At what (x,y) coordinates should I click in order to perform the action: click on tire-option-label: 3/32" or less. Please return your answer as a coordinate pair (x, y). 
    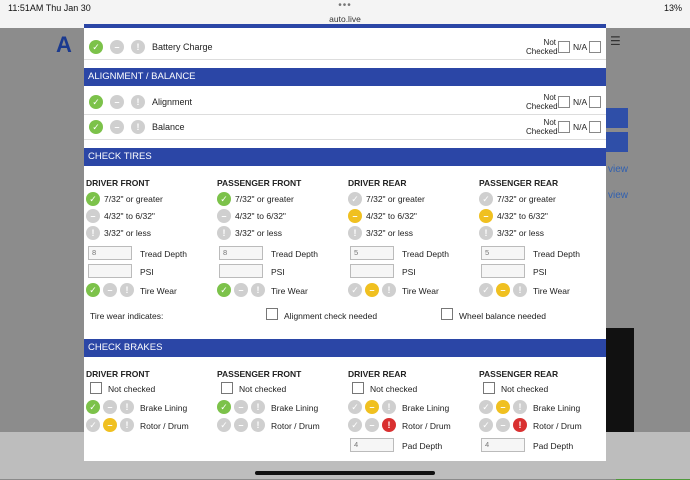
    Looking at the image, I should click on (520, 233).